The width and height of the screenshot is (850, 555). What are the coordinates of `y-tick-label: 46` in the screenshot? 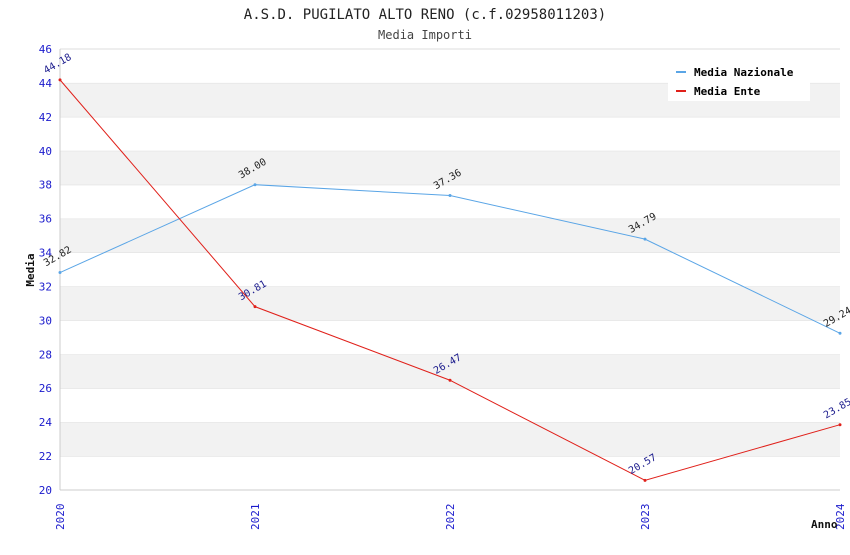 It's located at (45, 49).